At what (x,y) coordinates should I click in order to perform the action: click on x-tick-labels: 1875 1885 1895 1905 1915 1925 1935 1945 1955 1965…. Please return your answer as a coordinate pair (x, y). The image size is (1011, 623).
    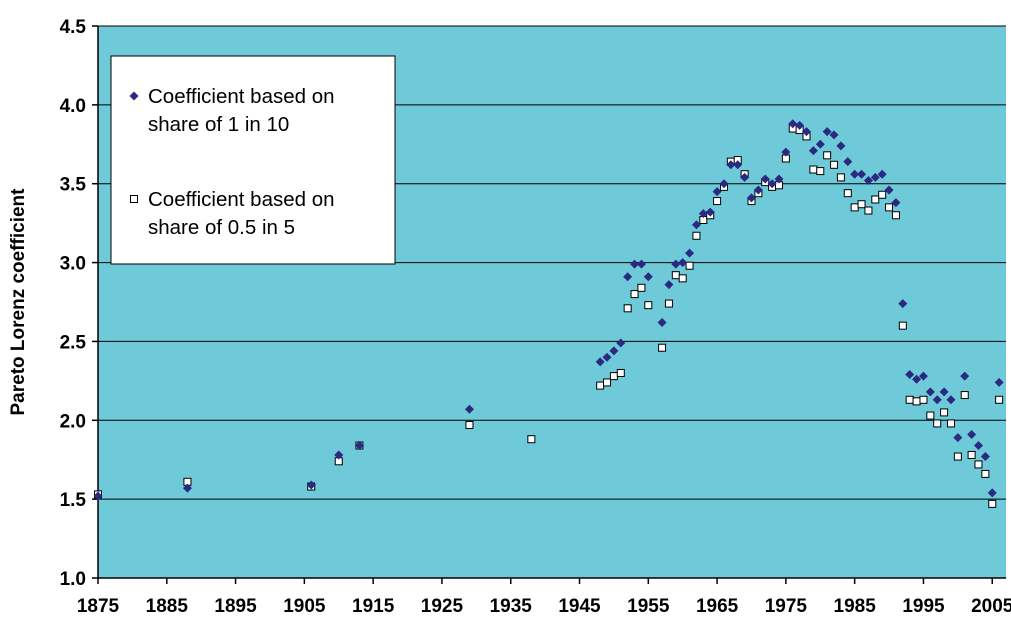
    Looking at the image, I should click on (544, 606).